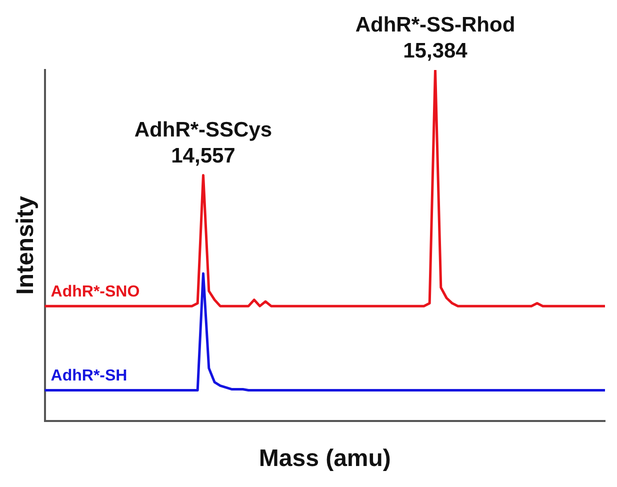 The width and height of the screenshot is (617, 487). Describe the element at coordinates (26, 245) in the screenshot. I see `y-axis-title: Intensity` at that location.